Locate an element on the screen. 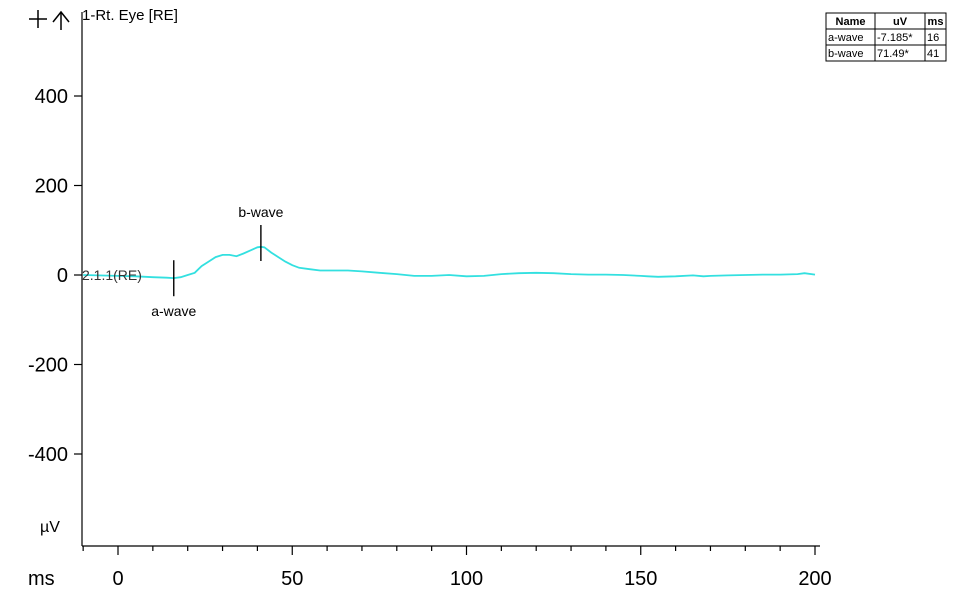  table-header-cell: ms is located at coordinates (936, 22).